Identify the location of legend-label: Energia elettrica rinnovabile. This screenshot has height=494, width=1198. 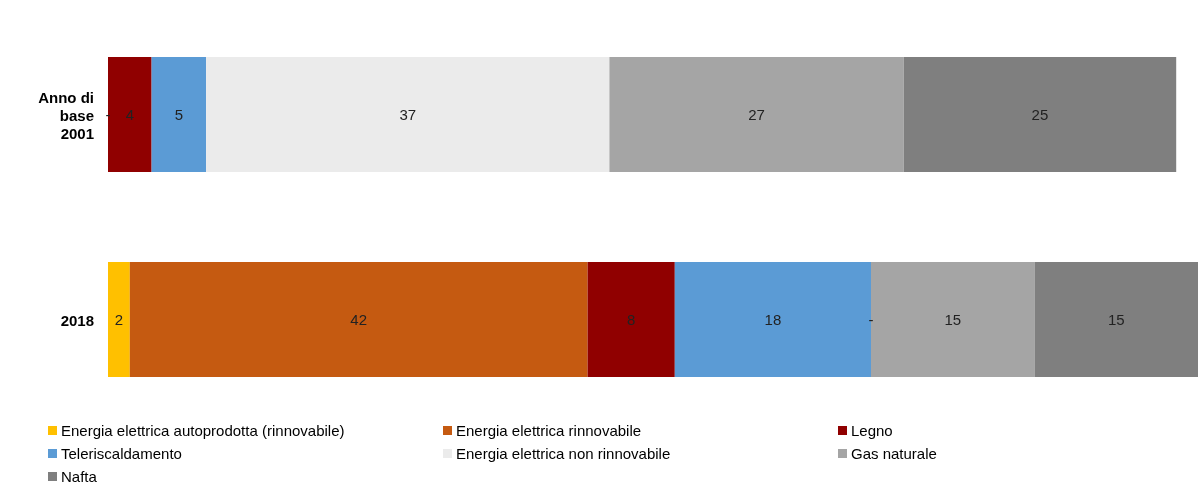
(549, 430).